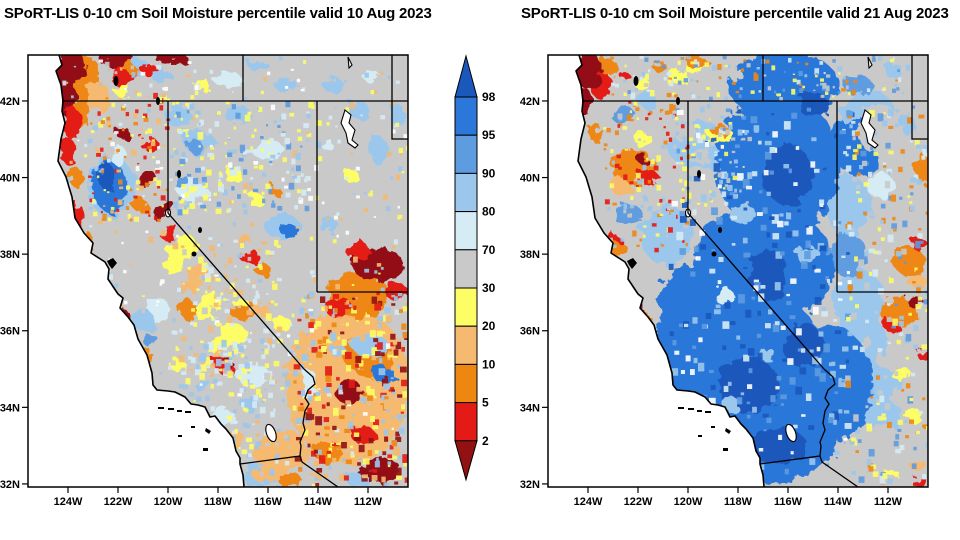 This screenshot has height=540, width=960. I want to click on colorbar-label: 95, so click(489, 135).